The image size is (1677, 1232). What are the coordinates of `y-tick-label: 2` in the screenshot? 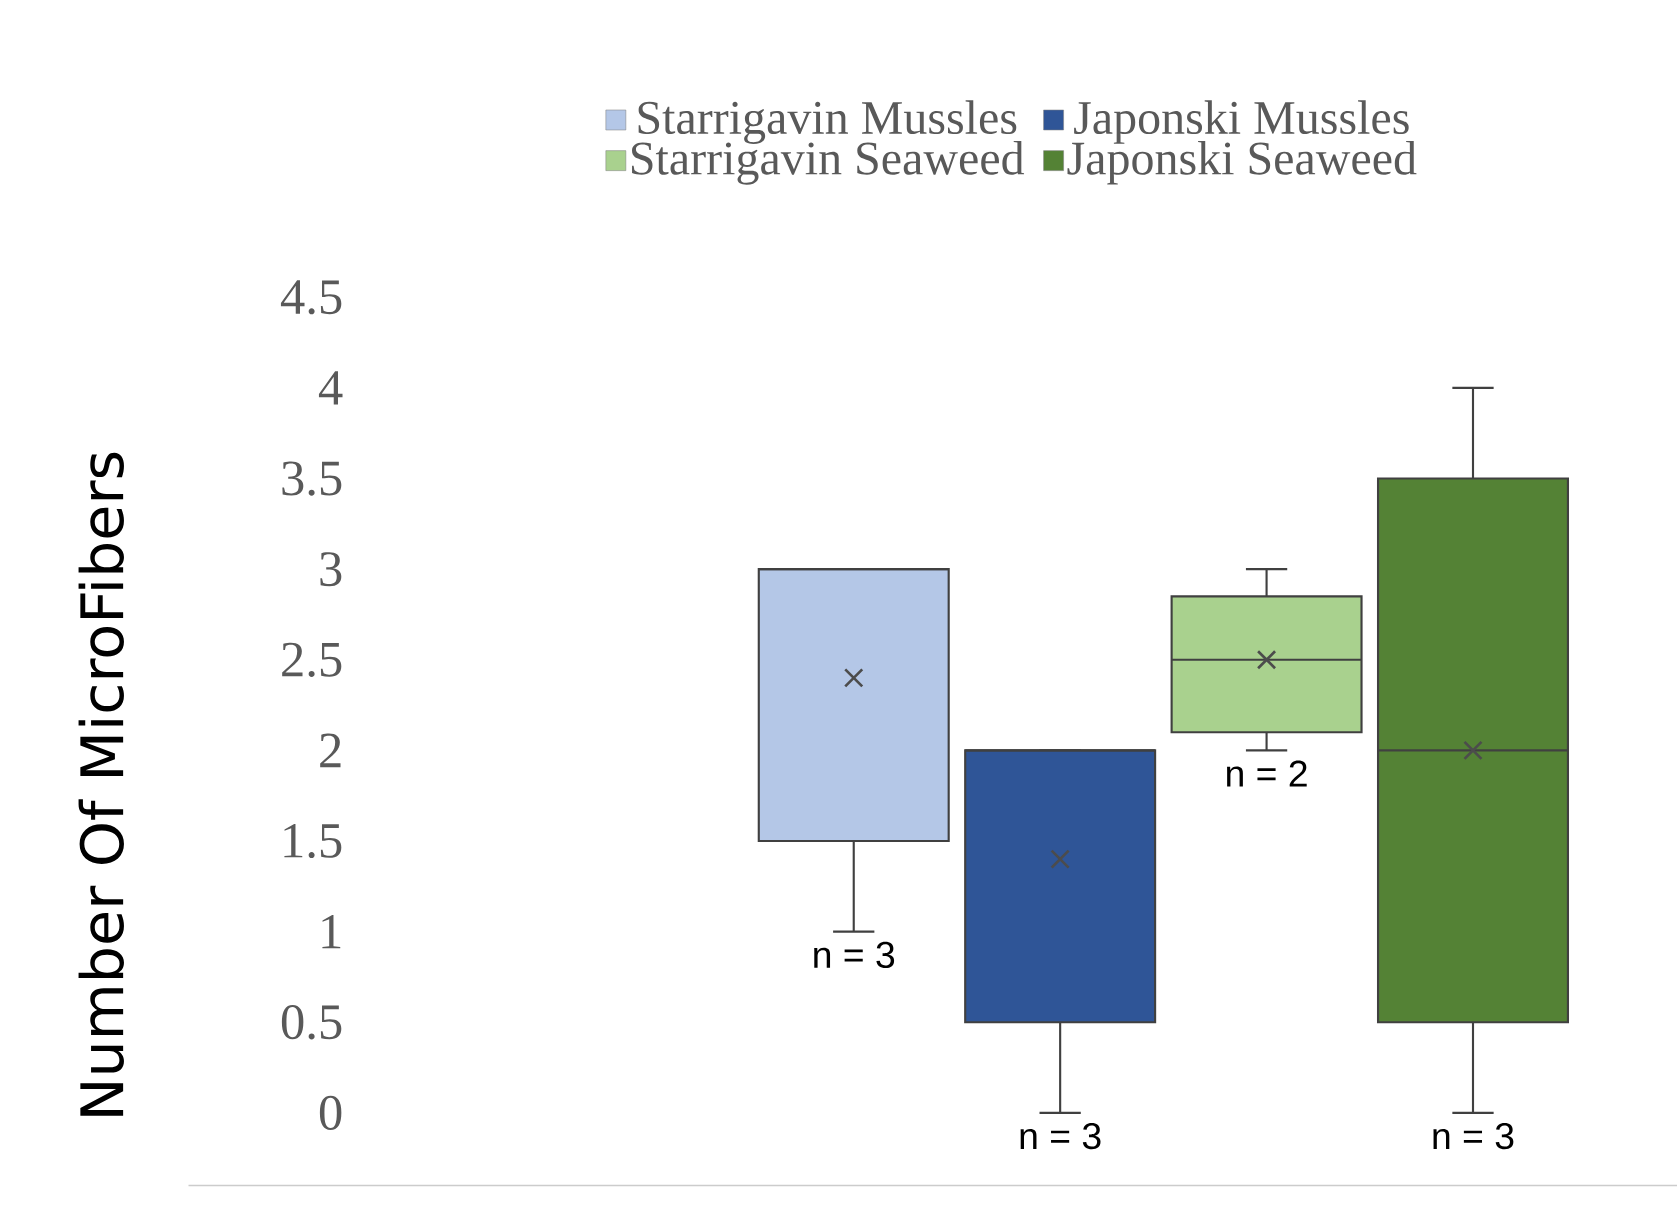 It's located at (330, 750).